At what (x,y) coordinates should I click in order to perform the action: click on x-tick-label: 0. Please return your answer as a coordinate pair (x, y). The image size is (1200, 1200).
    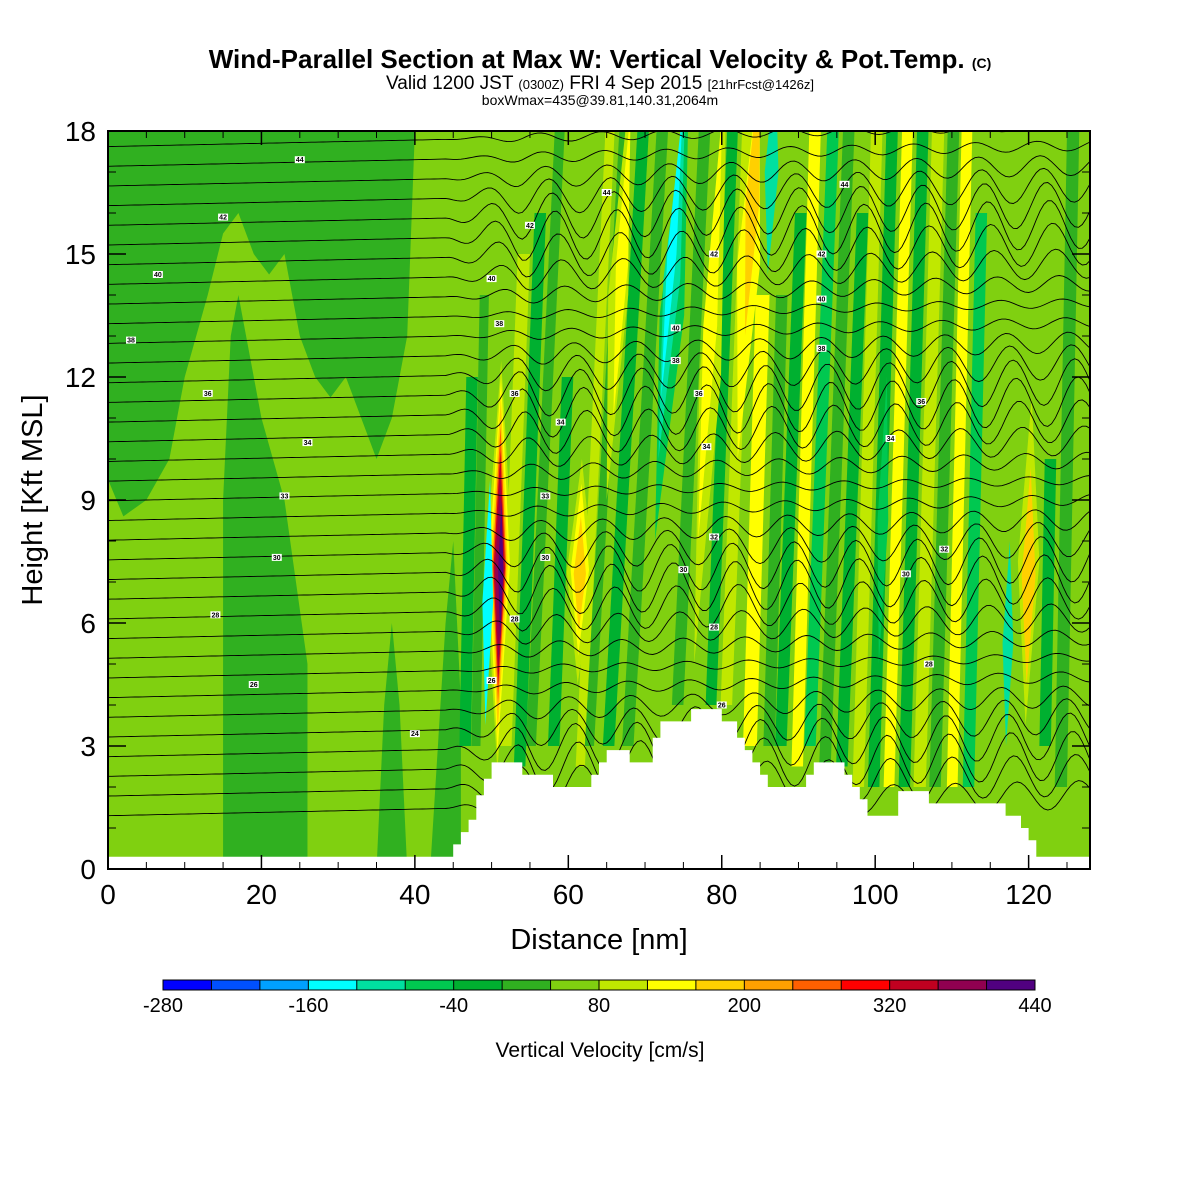
    Looking at the image, I should click on (108, 894).